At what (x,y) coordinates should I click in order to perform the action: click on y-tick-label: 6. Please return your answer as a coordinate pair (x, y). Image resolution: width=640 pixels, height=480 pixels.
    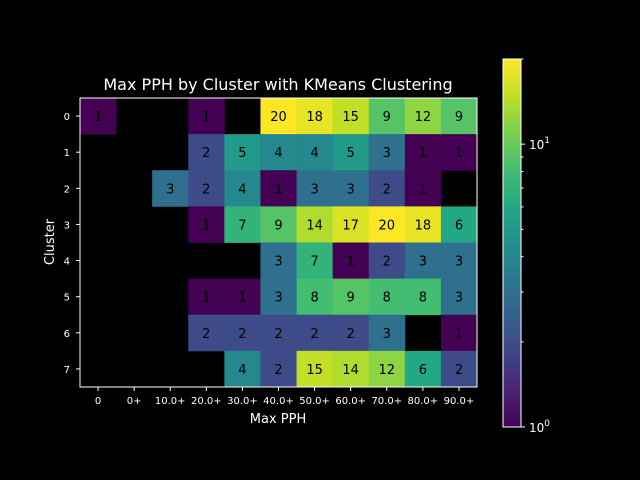
    Looking at the image, I should click on (67, 334).